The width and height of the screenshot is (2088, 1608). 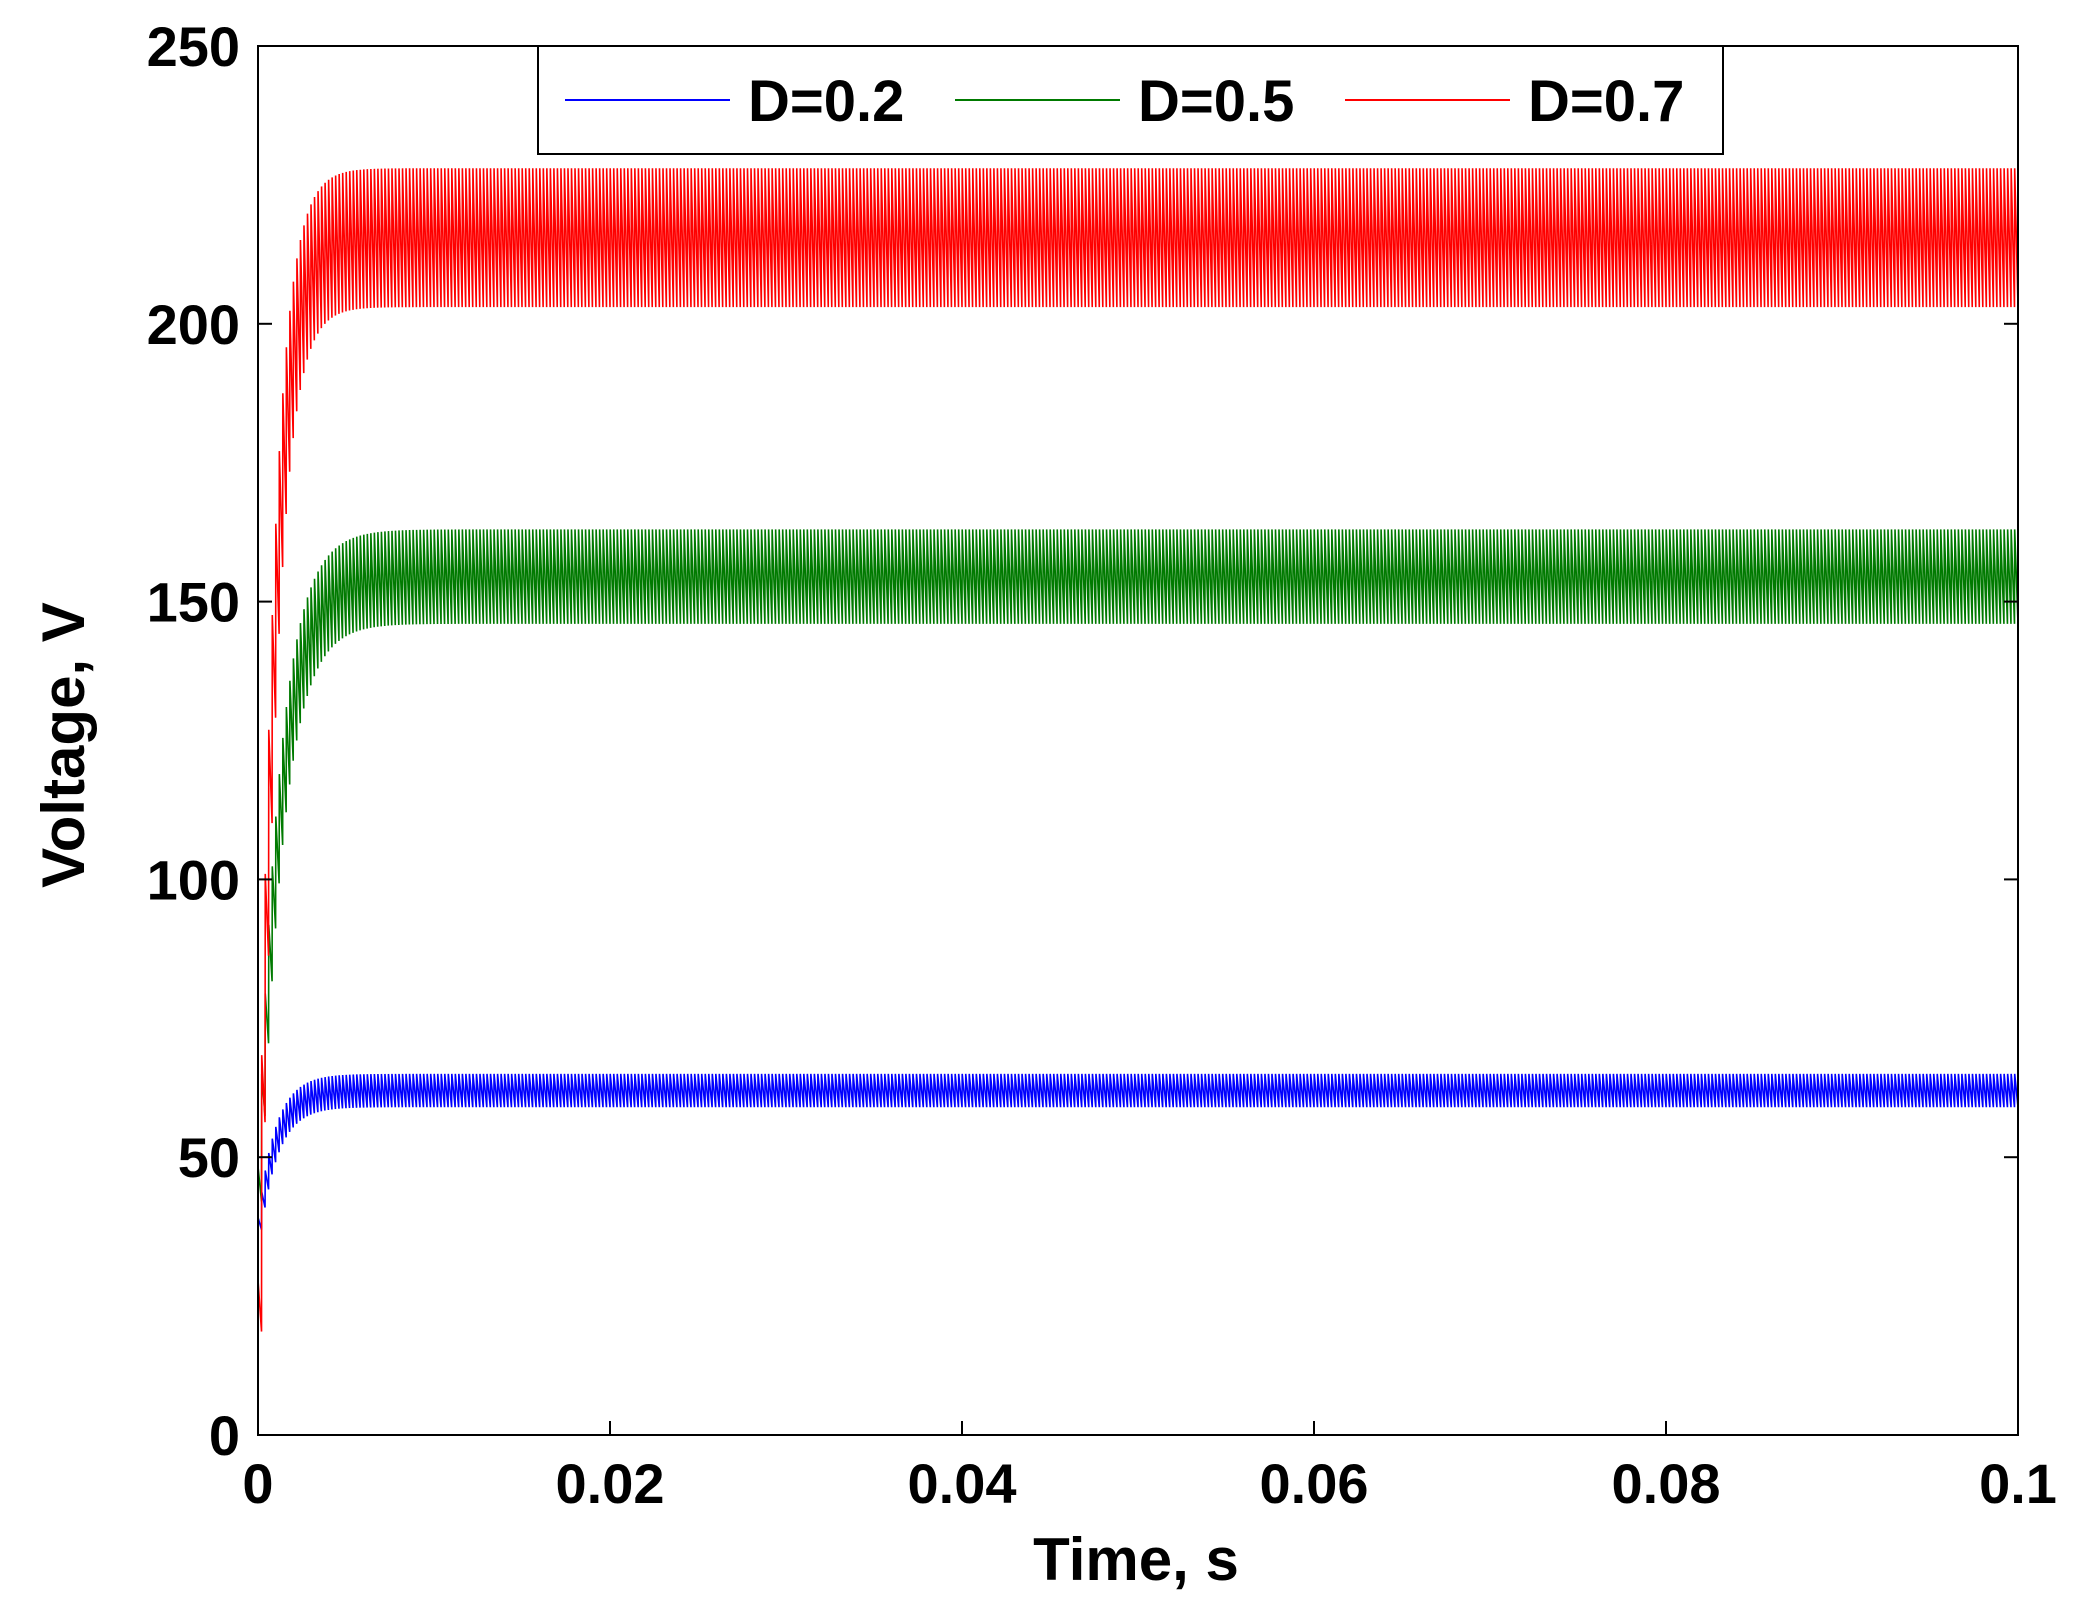 I want to click on x-tick-label: 0.08, so click(x=1666, y=1483).